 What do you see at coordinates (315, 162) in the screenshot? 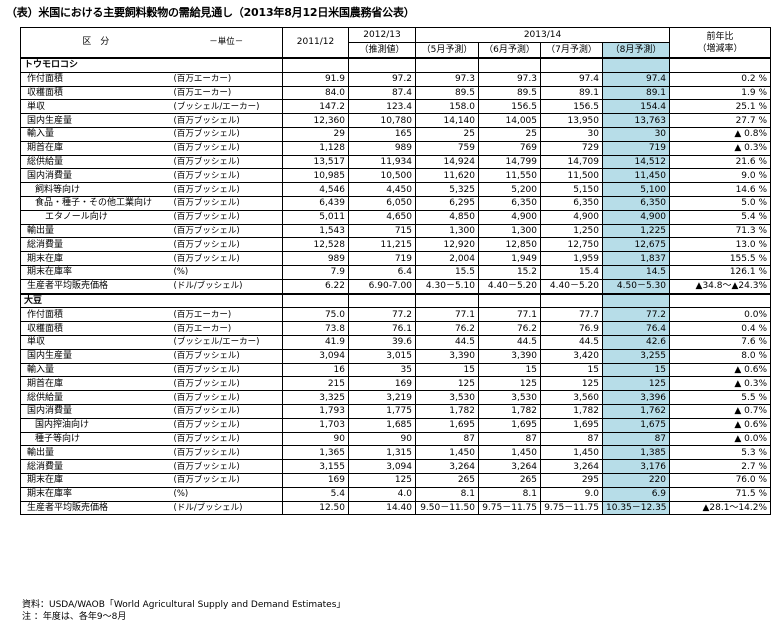
I see `table-cell: 13,517` at bounding box center [315, 162].